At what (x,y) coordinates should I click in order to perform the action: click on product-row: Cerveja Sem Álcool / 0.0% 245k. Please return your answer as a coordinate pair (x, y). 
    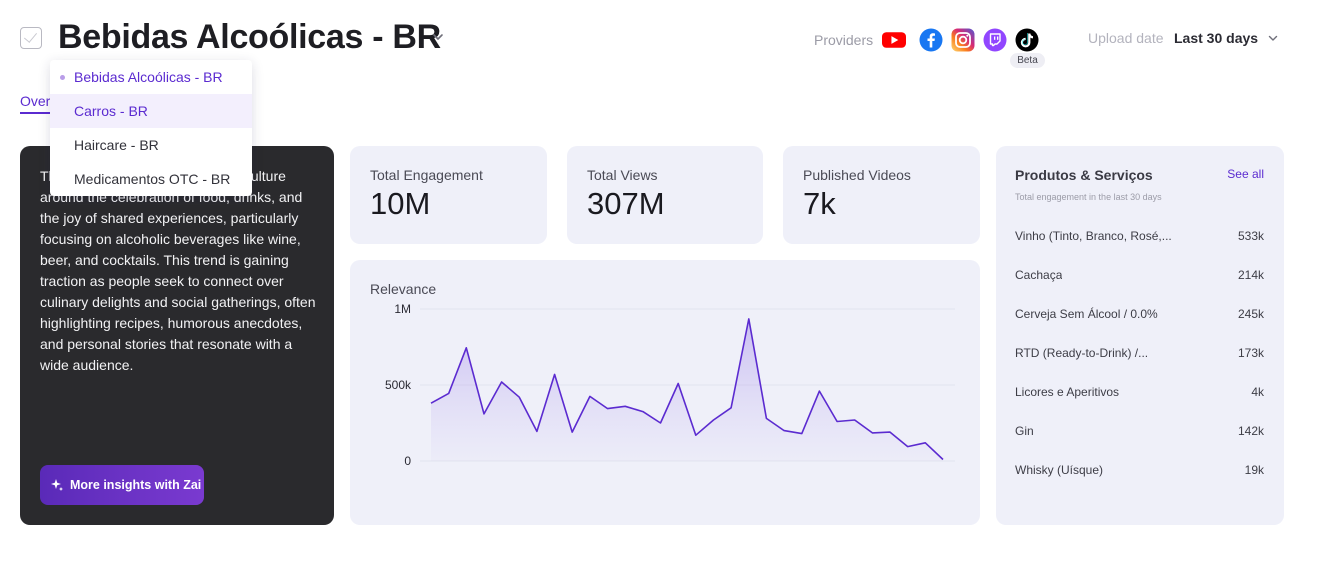
    Looking at the image, I should click on (1139, 317).